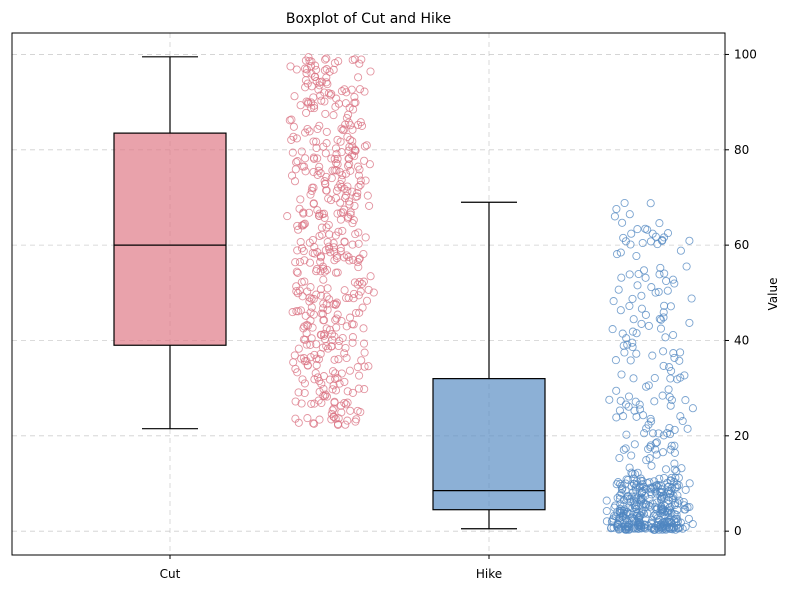 The image size is (790, 590). I want to click on x-tick-label: Cut, so click(170, 574).